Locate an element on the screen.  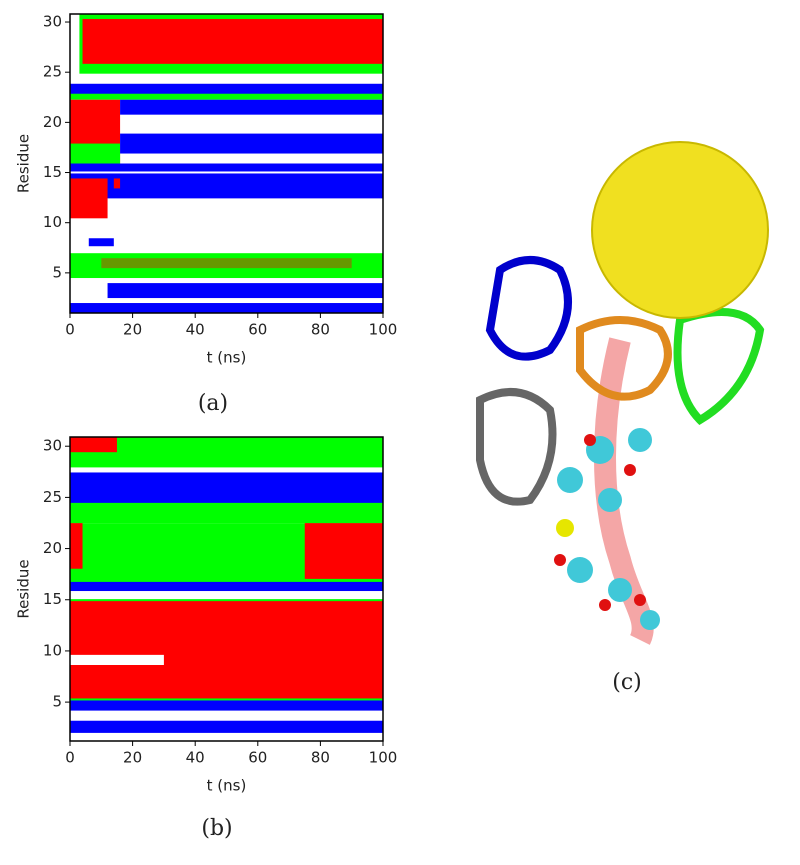
caption: (b) is located at coordinates (216, 828).